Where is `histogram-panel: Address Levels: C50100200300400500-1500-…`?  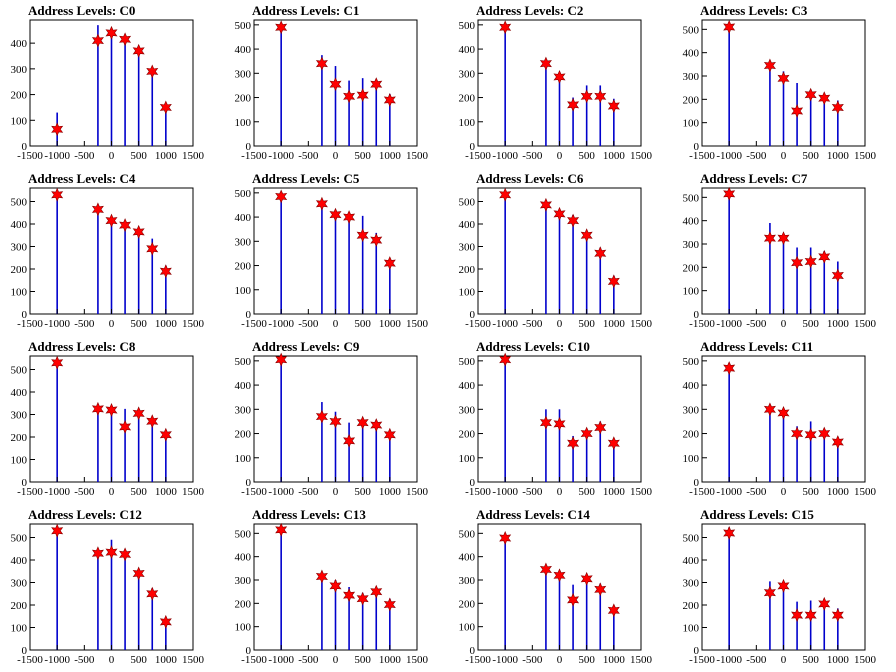 histogram-panel: Address Levels: C50100200300400500-1500-… is located at coordinates (332, 250).